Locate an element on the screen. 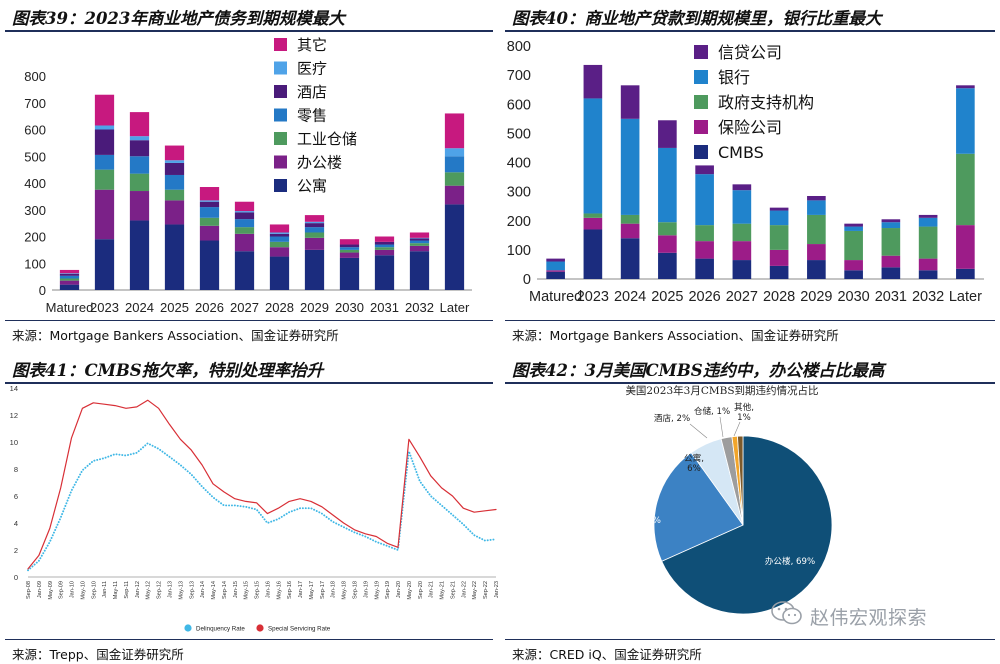 Image resolution: width=1000 pixels, height=664 pixels. x-tick-label: Jan-13 is located at coordinates (170, 589).